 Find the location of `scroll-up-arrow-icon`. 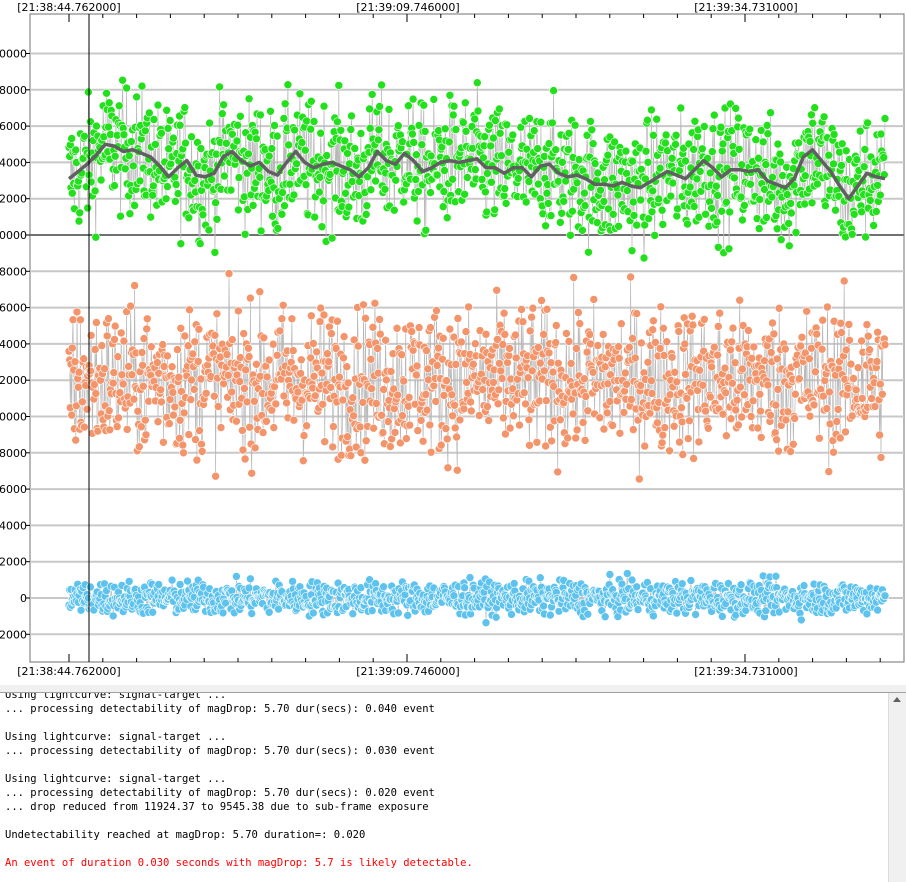

scroll-up-arrow-icon is located at coordinates (897, 699).